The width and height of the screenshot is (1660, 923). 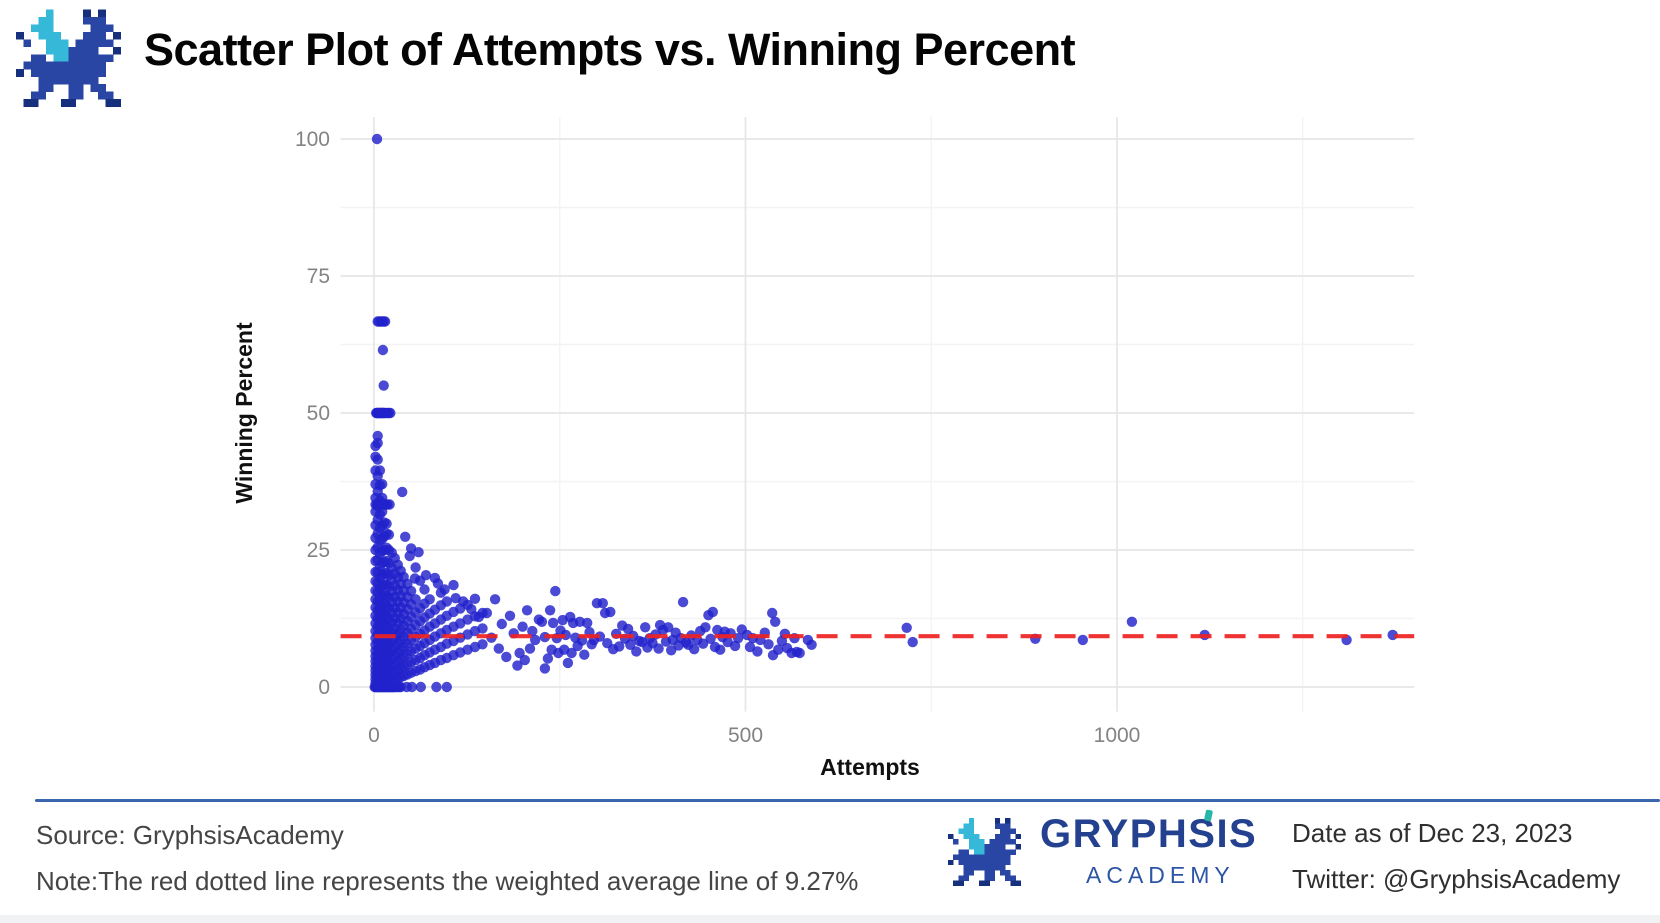 I want to click on bottom-edge-band, so click(x=830, y=919).